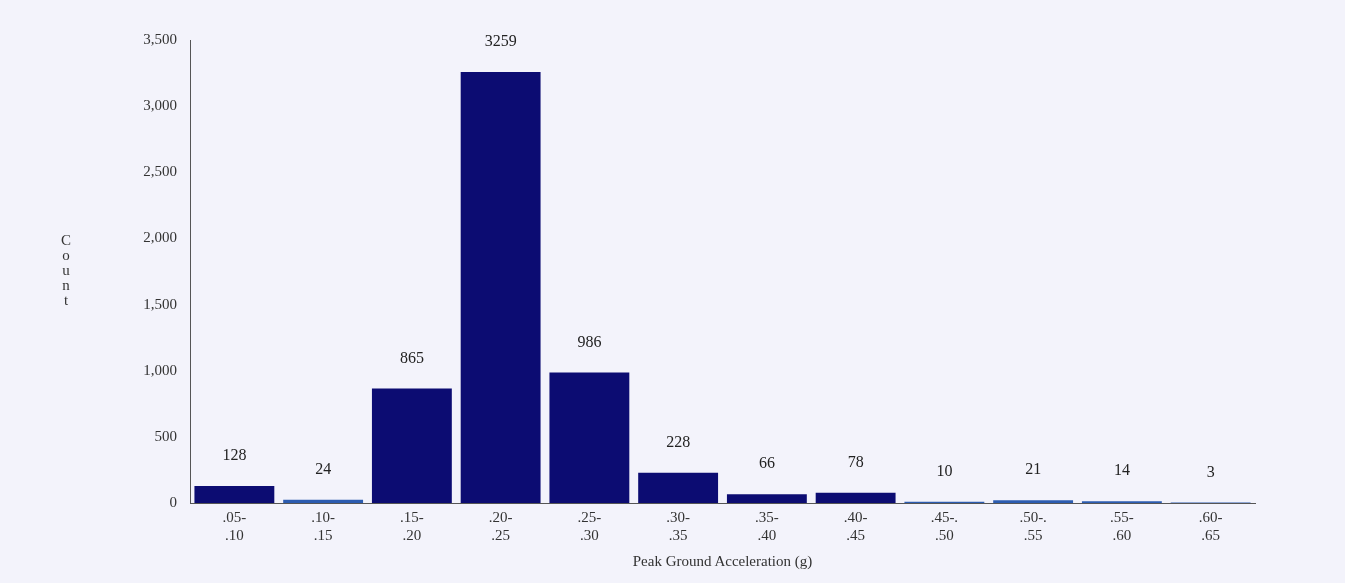 Image resolution: width=1345 pixels, height=583 pixels. What do you see at coordinates (323, 469) in the screenshot?
I see `data-label: 24` at bounding box center [323, 469].